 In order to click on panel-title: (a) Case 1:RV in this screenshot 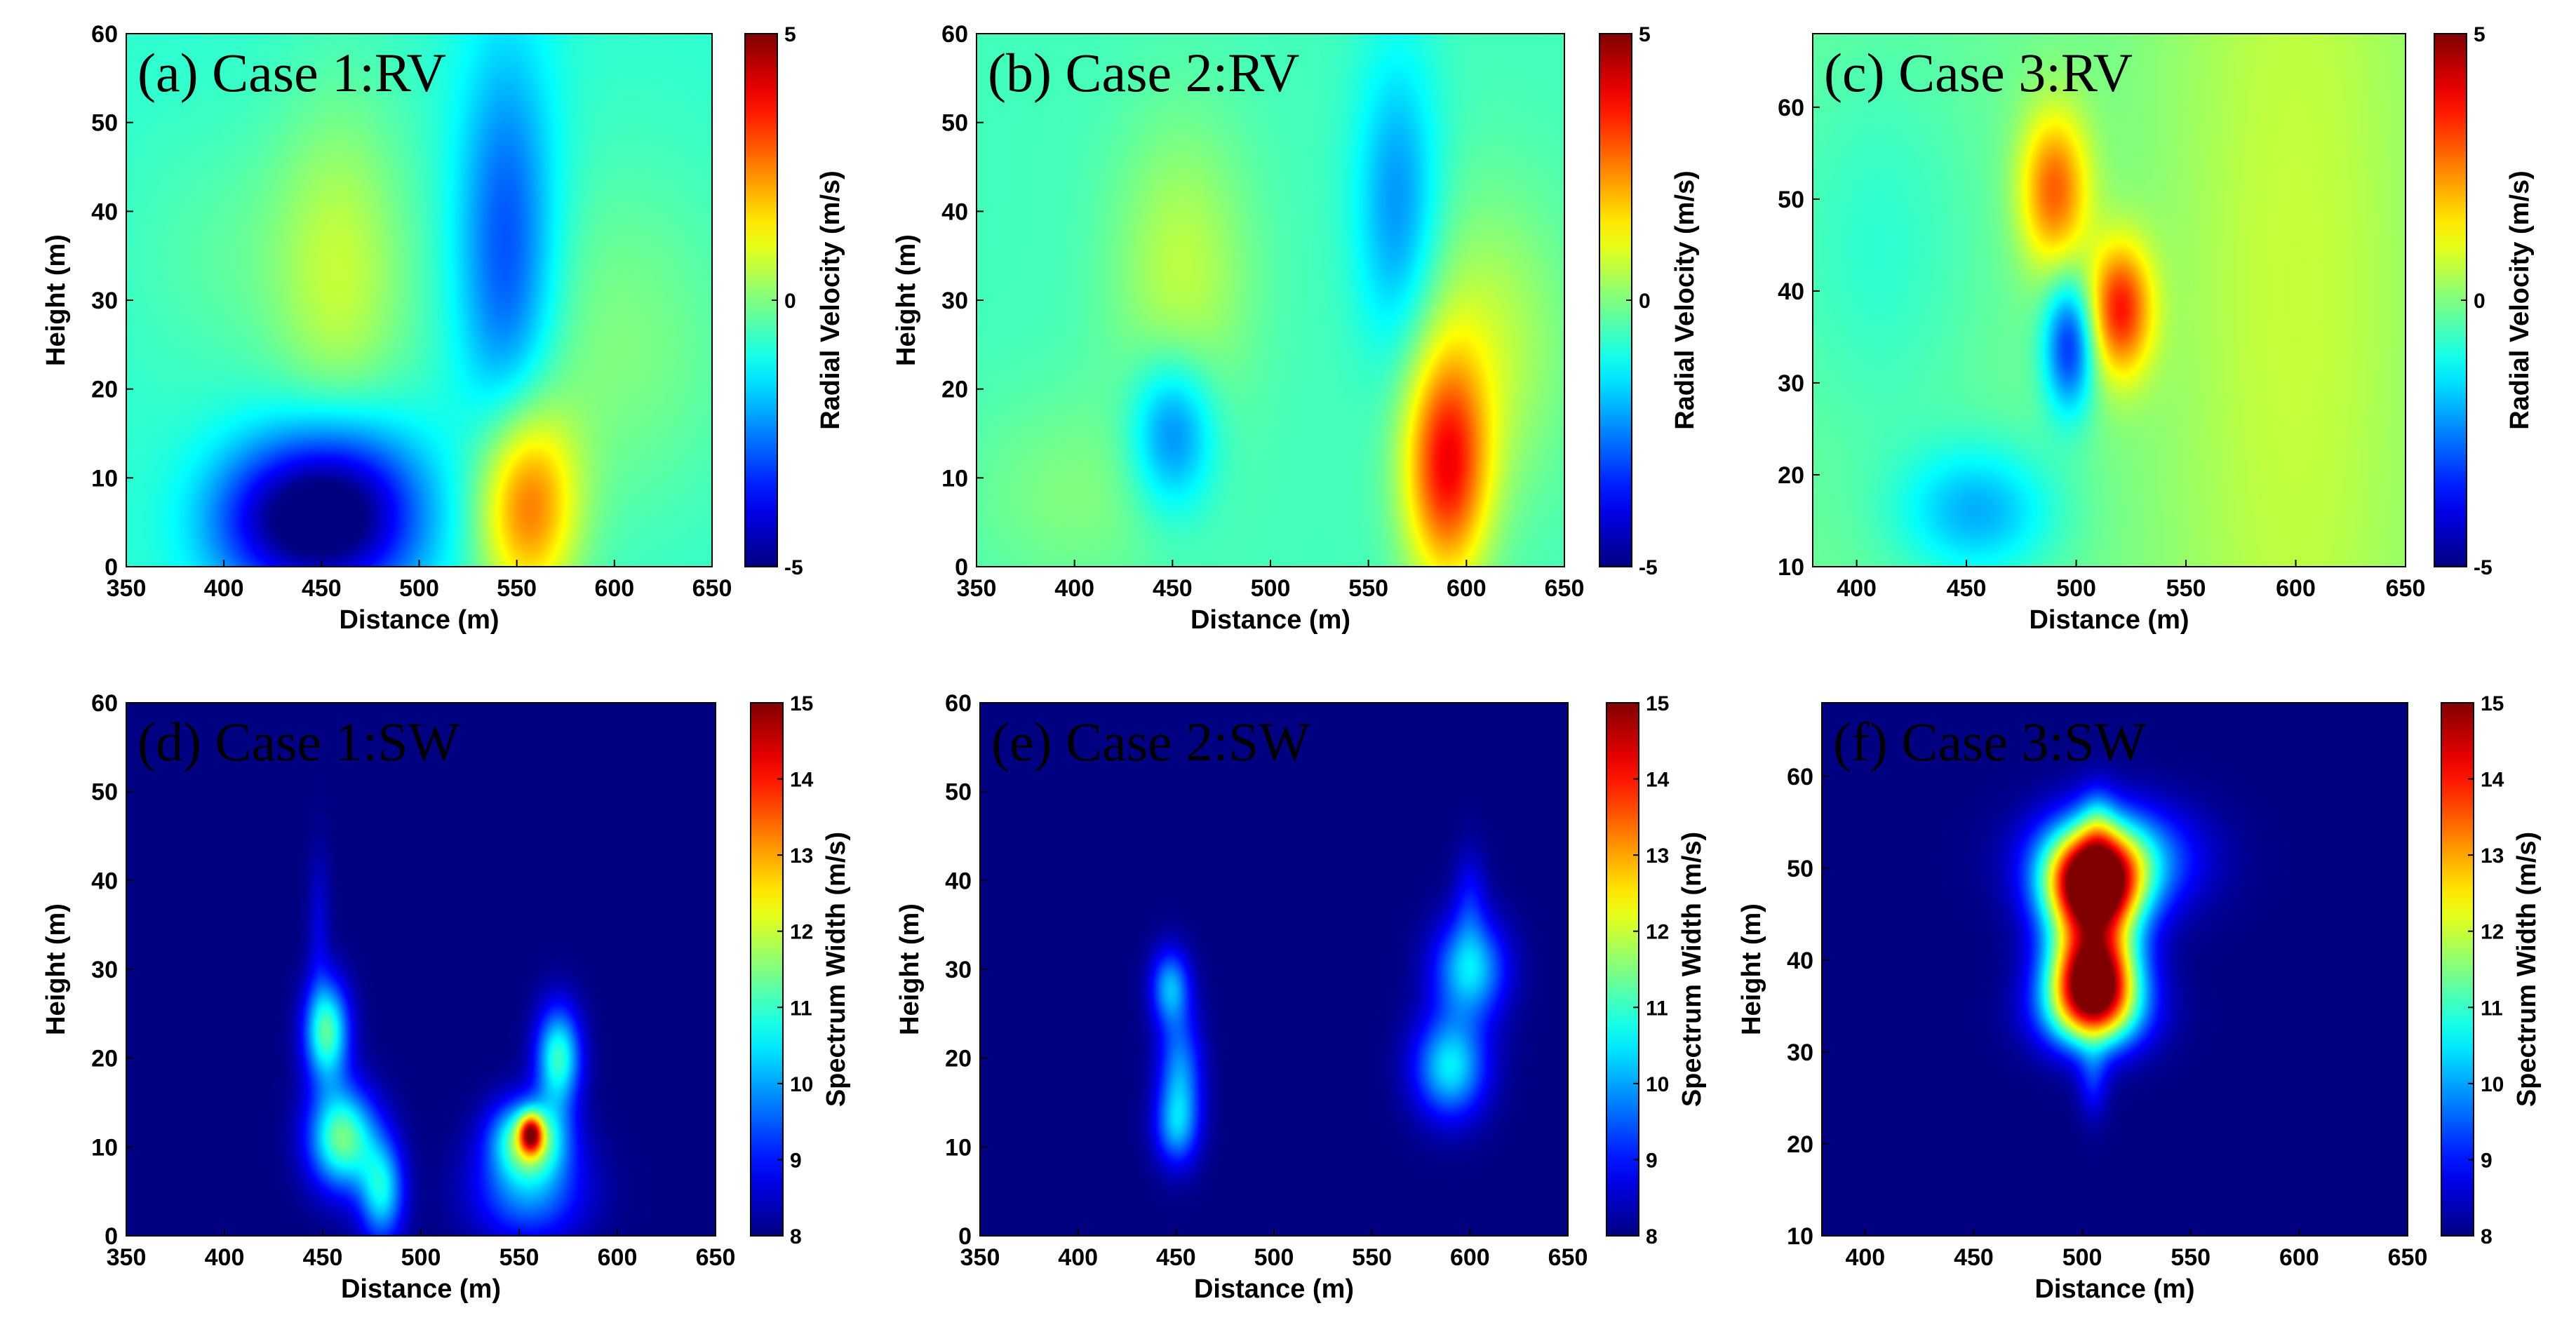, I will do `click(291, 72)`.